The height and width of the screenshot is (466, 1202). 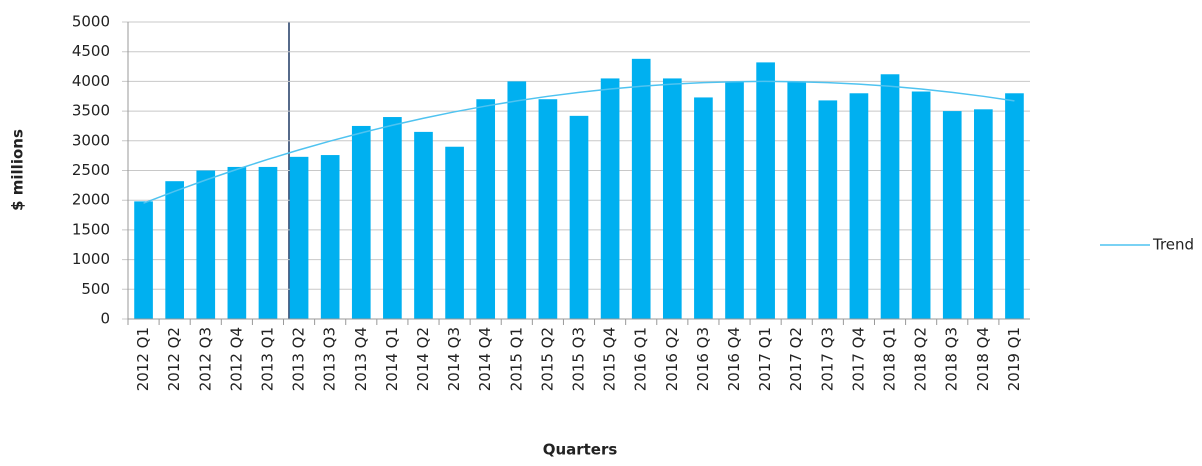 I want to click on x-tick-label: 2015 Q2, so click(x=547, y=359).